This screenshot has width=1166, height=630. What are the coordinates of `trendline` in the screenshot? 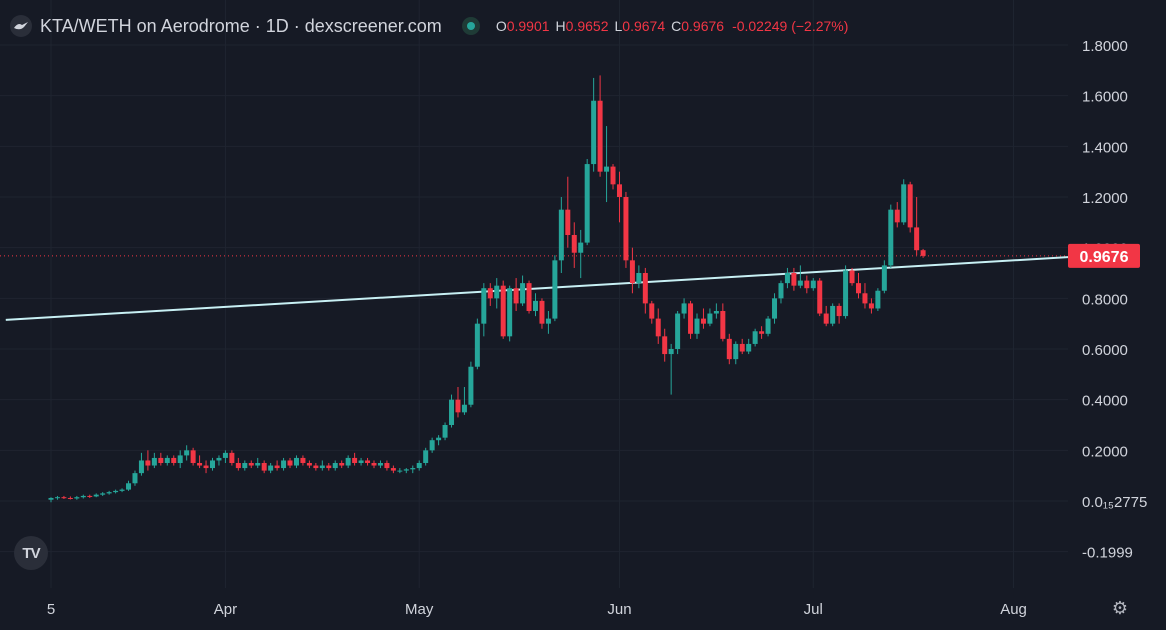 It's located at (542, 288).